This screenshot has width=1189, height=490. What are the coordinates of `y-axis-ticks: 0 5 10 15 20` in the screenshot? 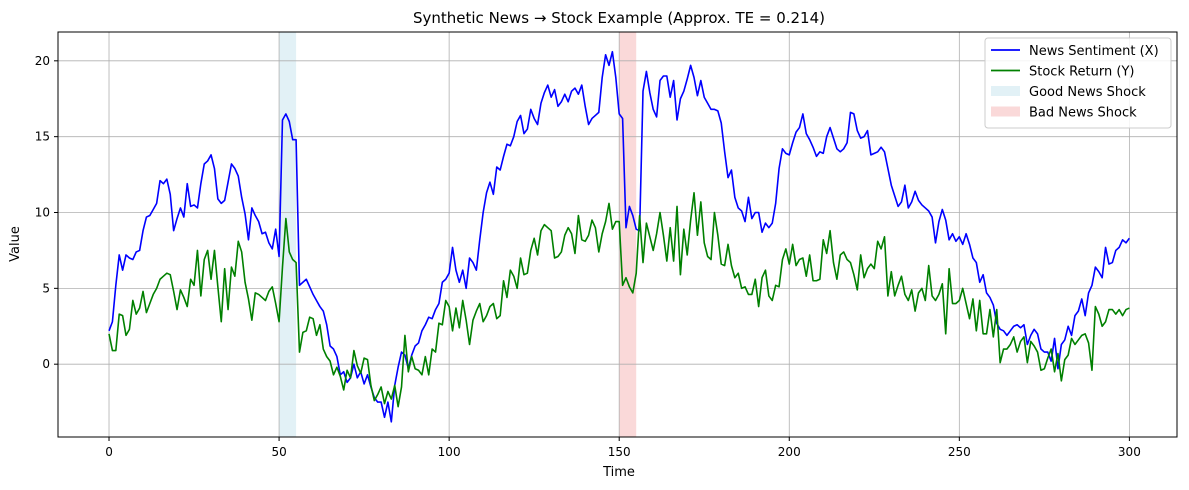 It's located at (46, 212).